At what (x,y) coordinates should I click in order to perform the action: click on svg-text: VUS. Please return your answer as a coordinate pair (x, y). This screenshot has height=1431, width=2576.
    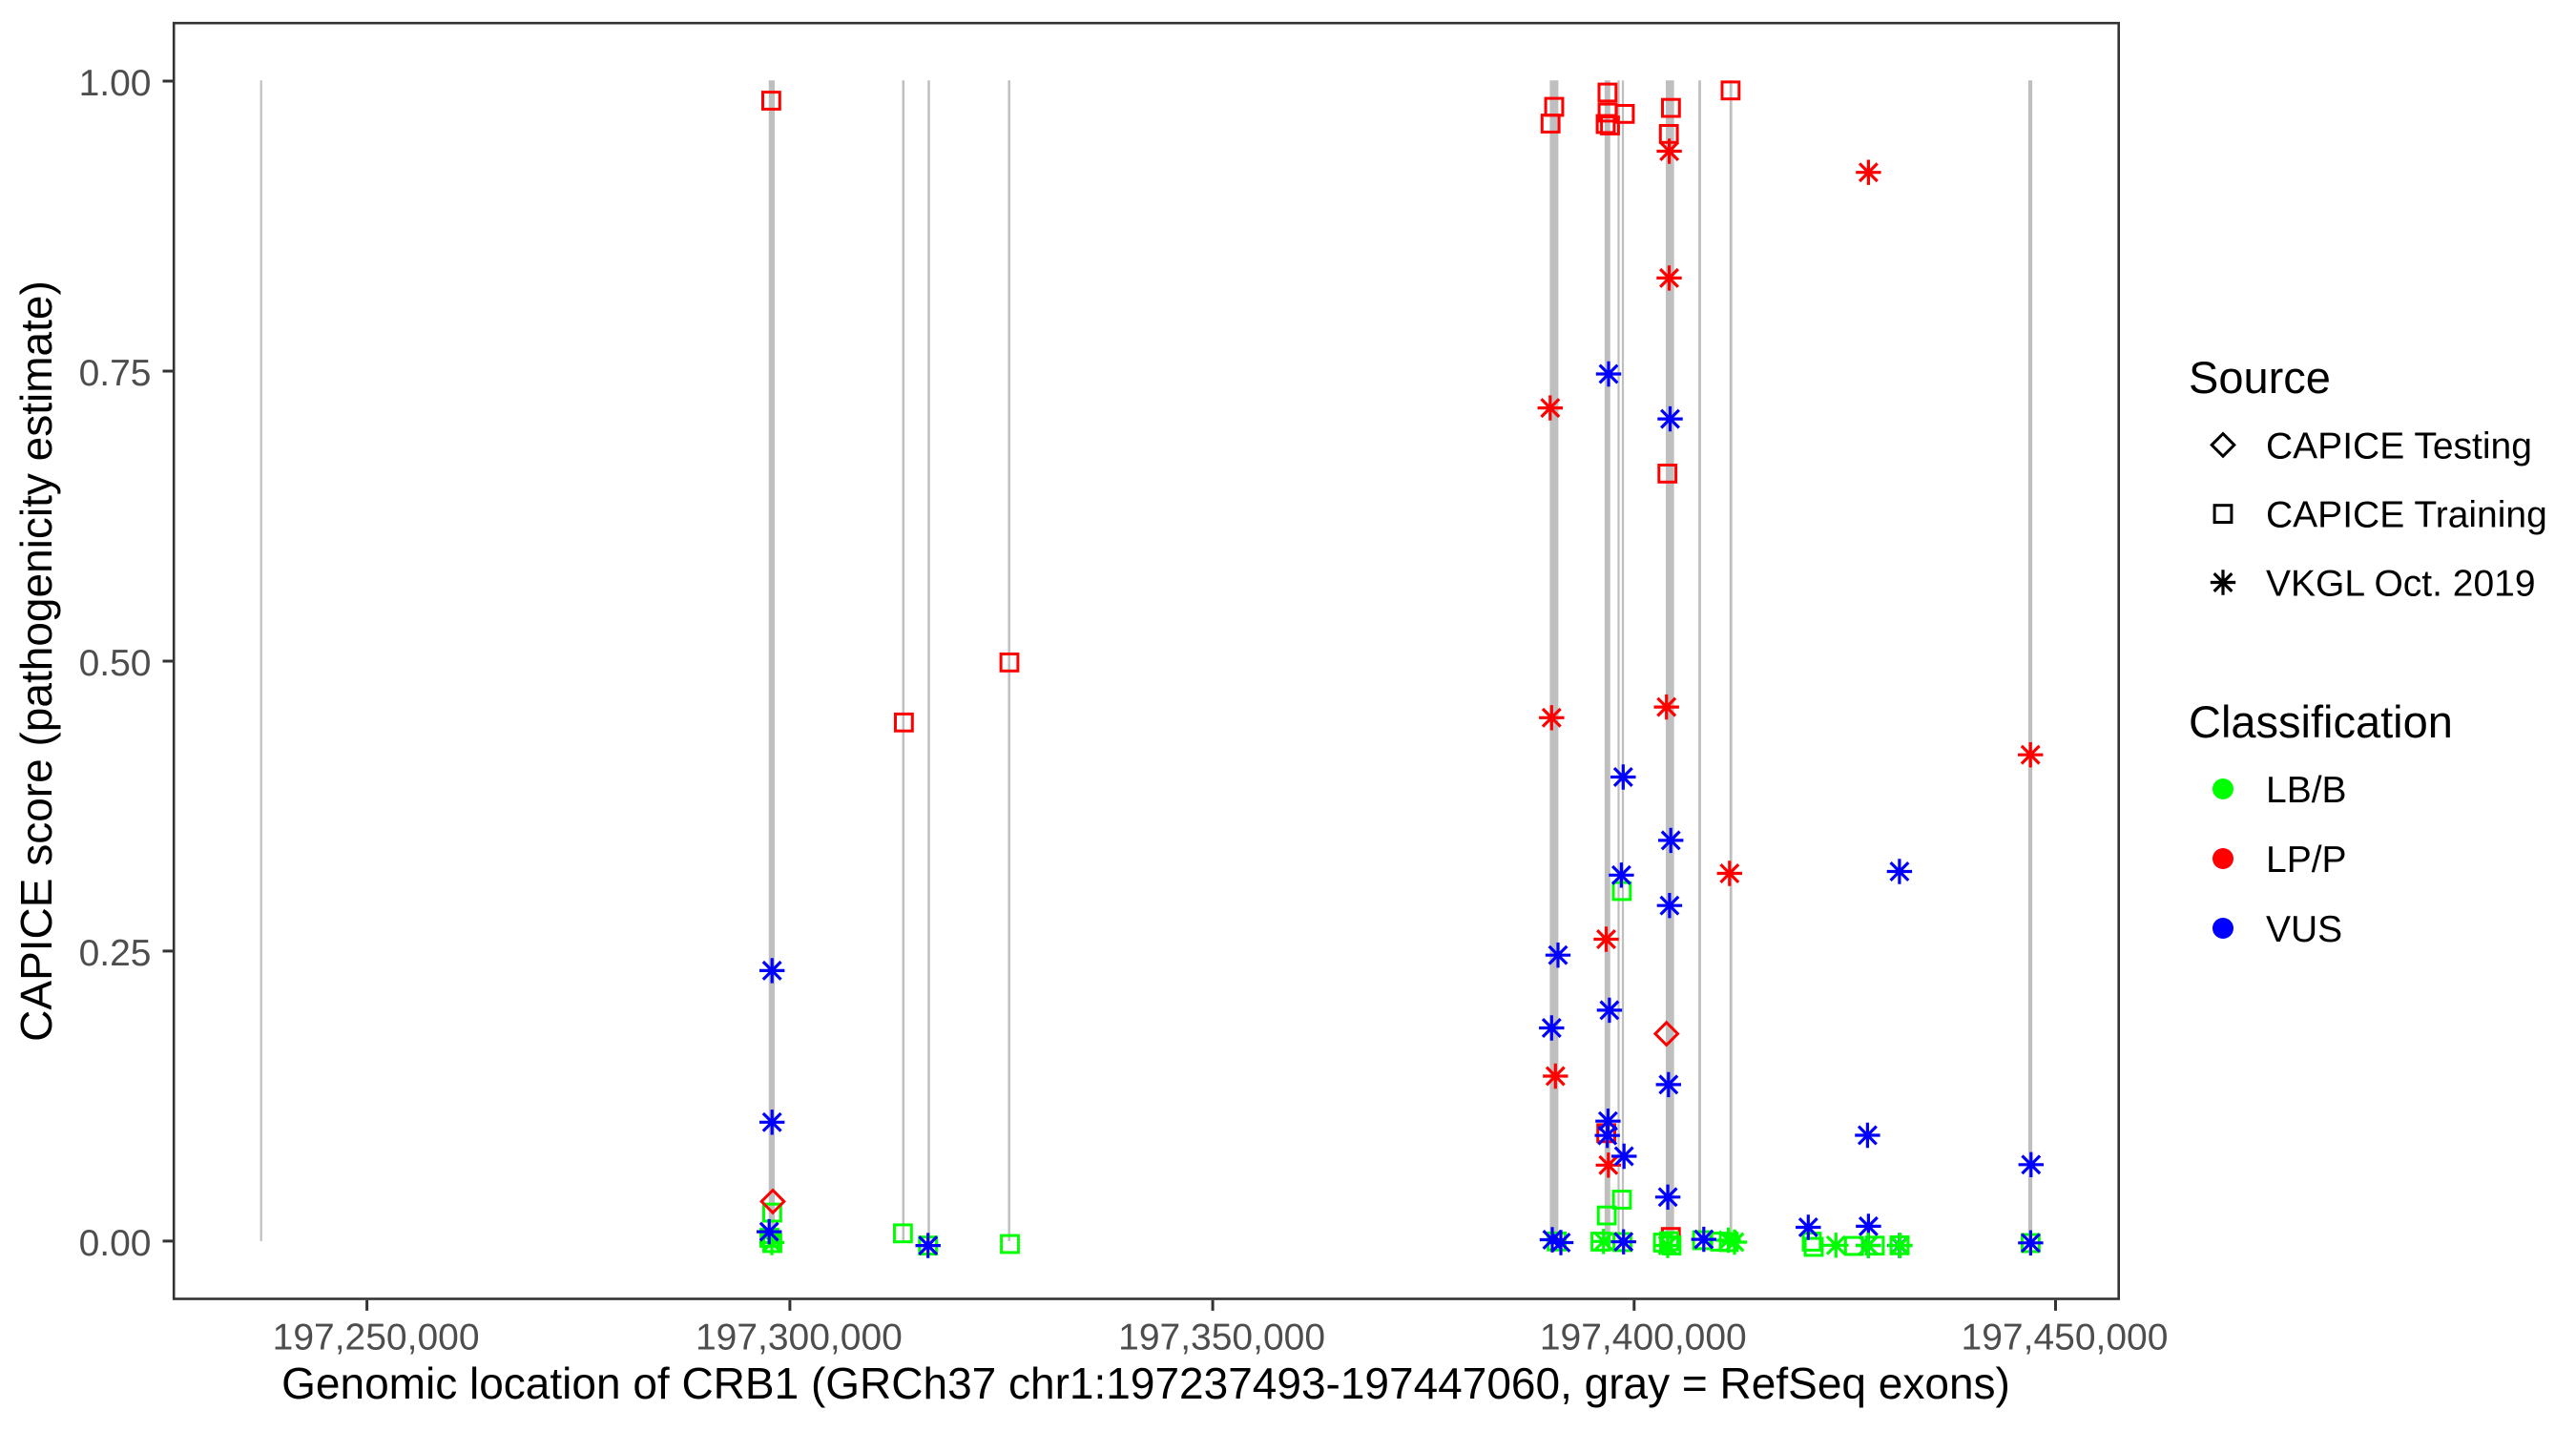
    Looking at the image, I should click on (2304, 929).